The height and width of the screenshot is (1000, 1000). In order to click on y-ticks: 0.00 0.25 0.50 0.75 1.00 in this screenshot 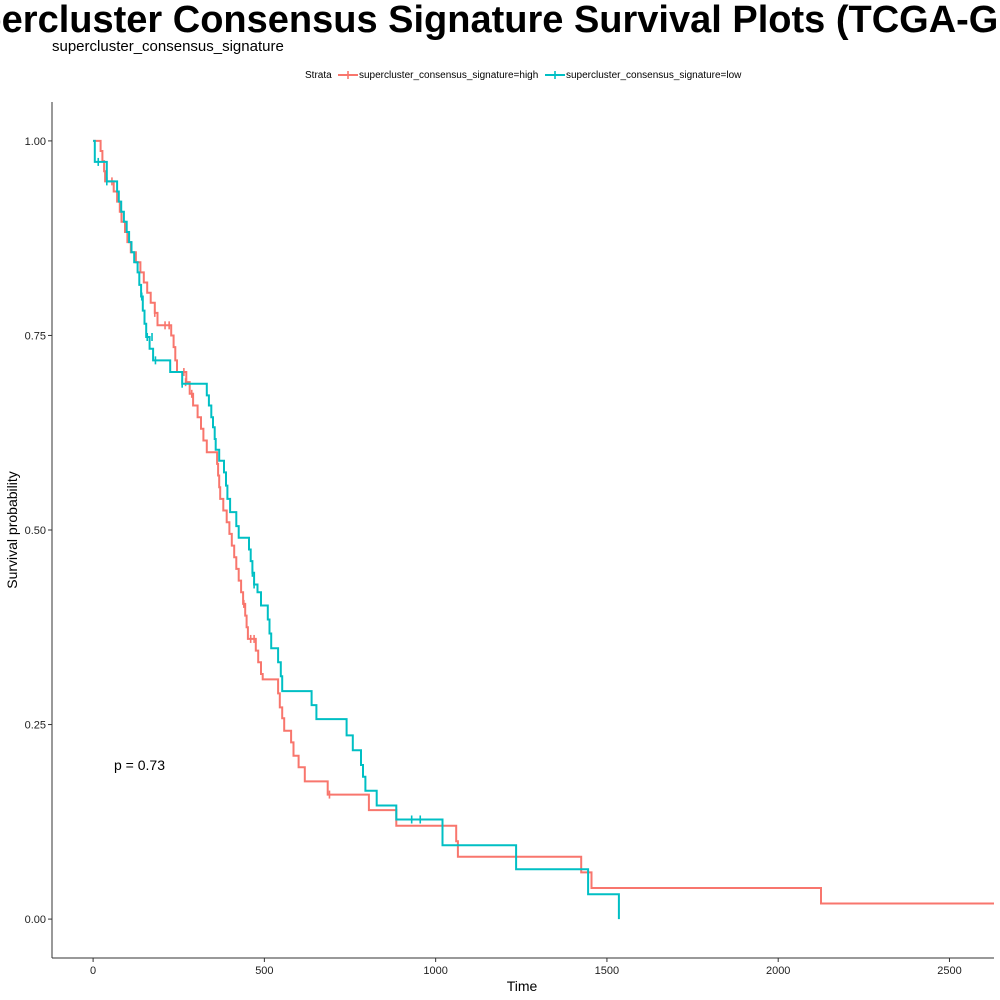, I will do `click(38, 531)`.